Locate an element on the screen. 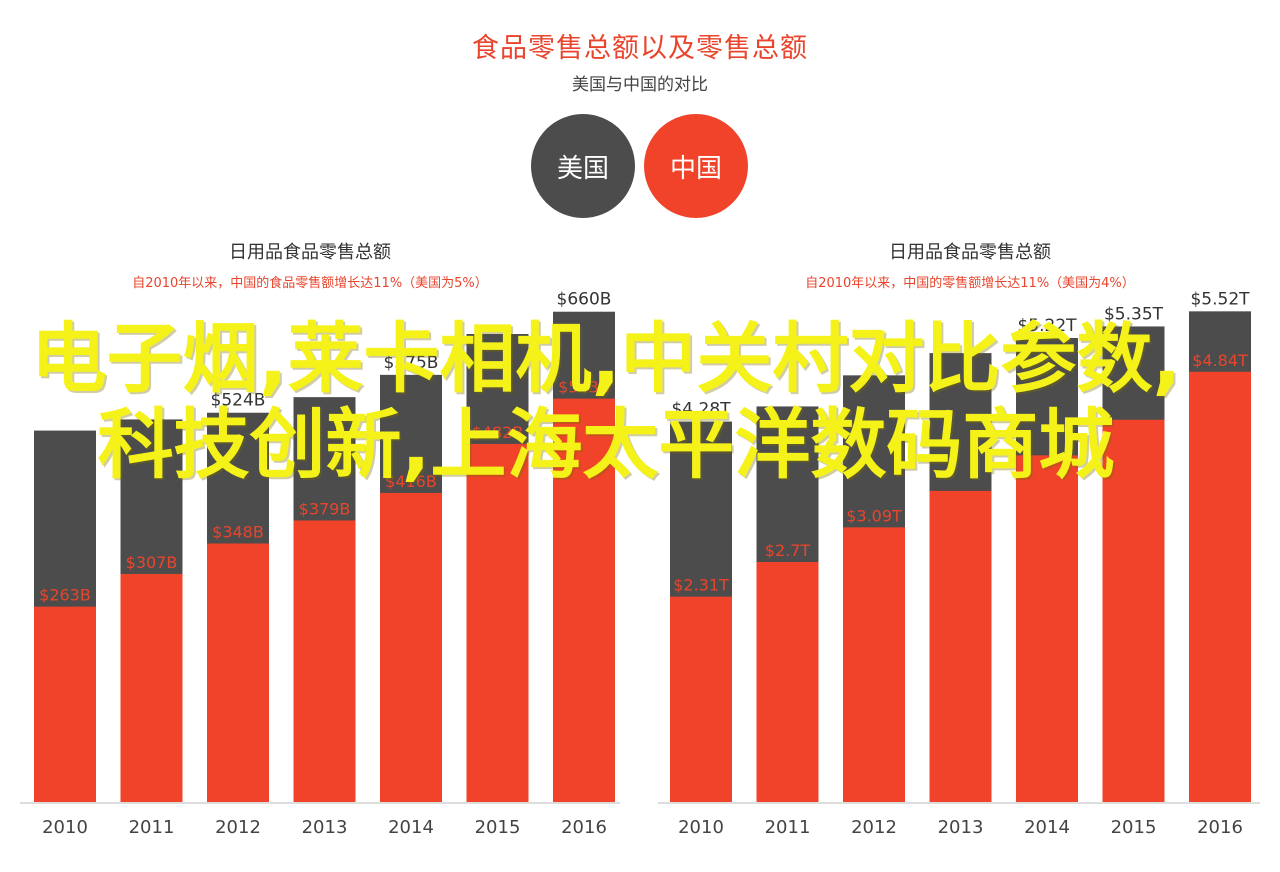 This screenshot has width=1280, height=872. data-label-usa-2010: $4.28T is located at coordinates (701, 410).